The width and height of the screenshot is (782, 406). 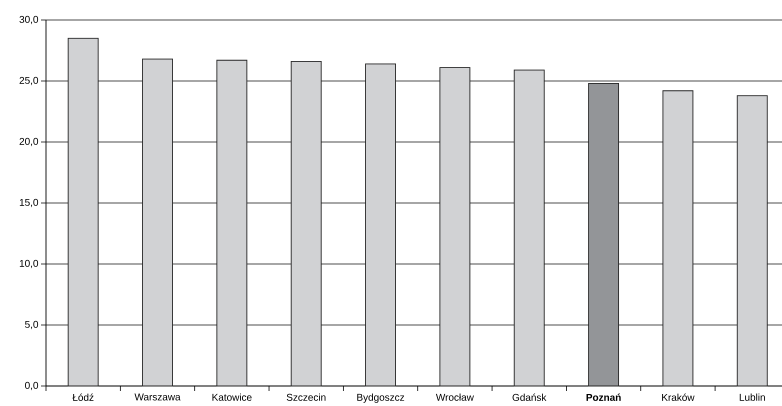 What do you see at coordinates (29, 81) in the screenshot?
I see `y-tick-label: 25,0` at bounding box center [29, 81].